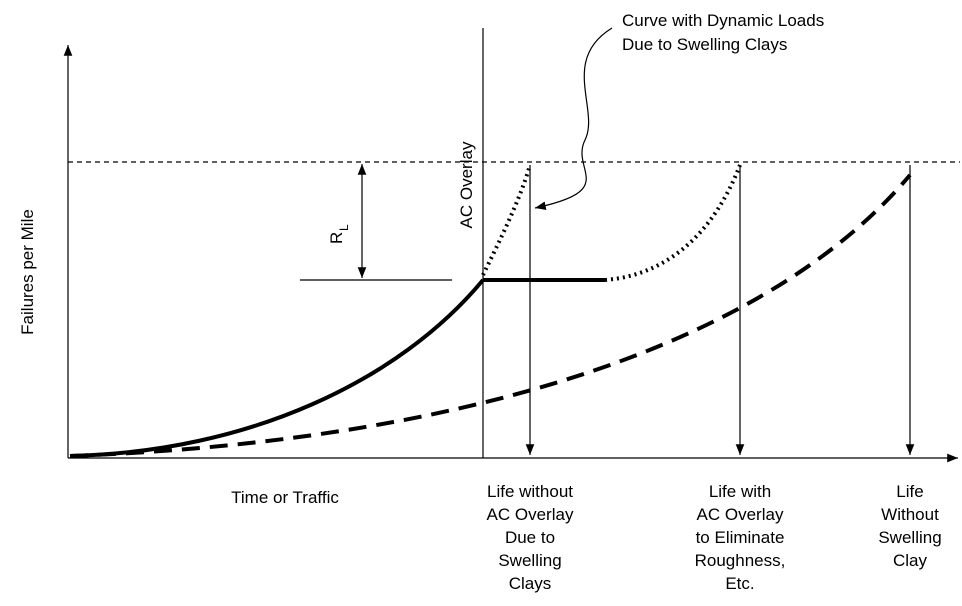  I want to click on life-label: to Eliminate, so click(740, 537).